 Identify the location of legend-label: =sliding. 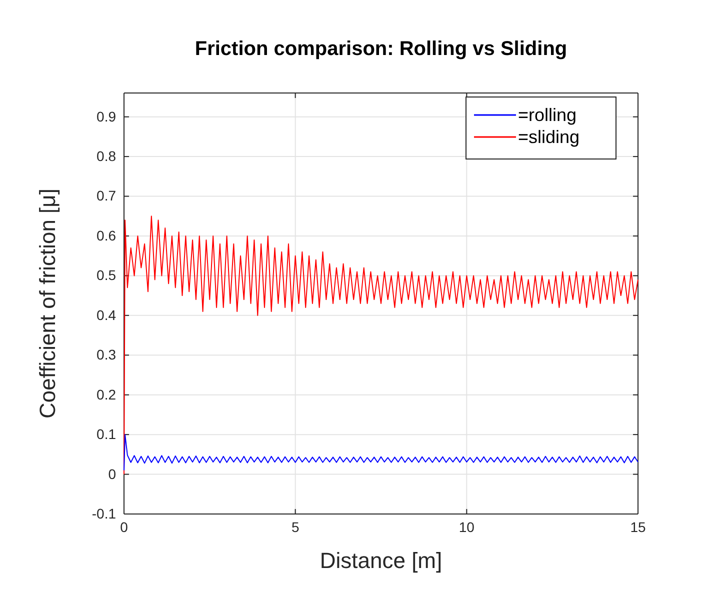
(549, 137).